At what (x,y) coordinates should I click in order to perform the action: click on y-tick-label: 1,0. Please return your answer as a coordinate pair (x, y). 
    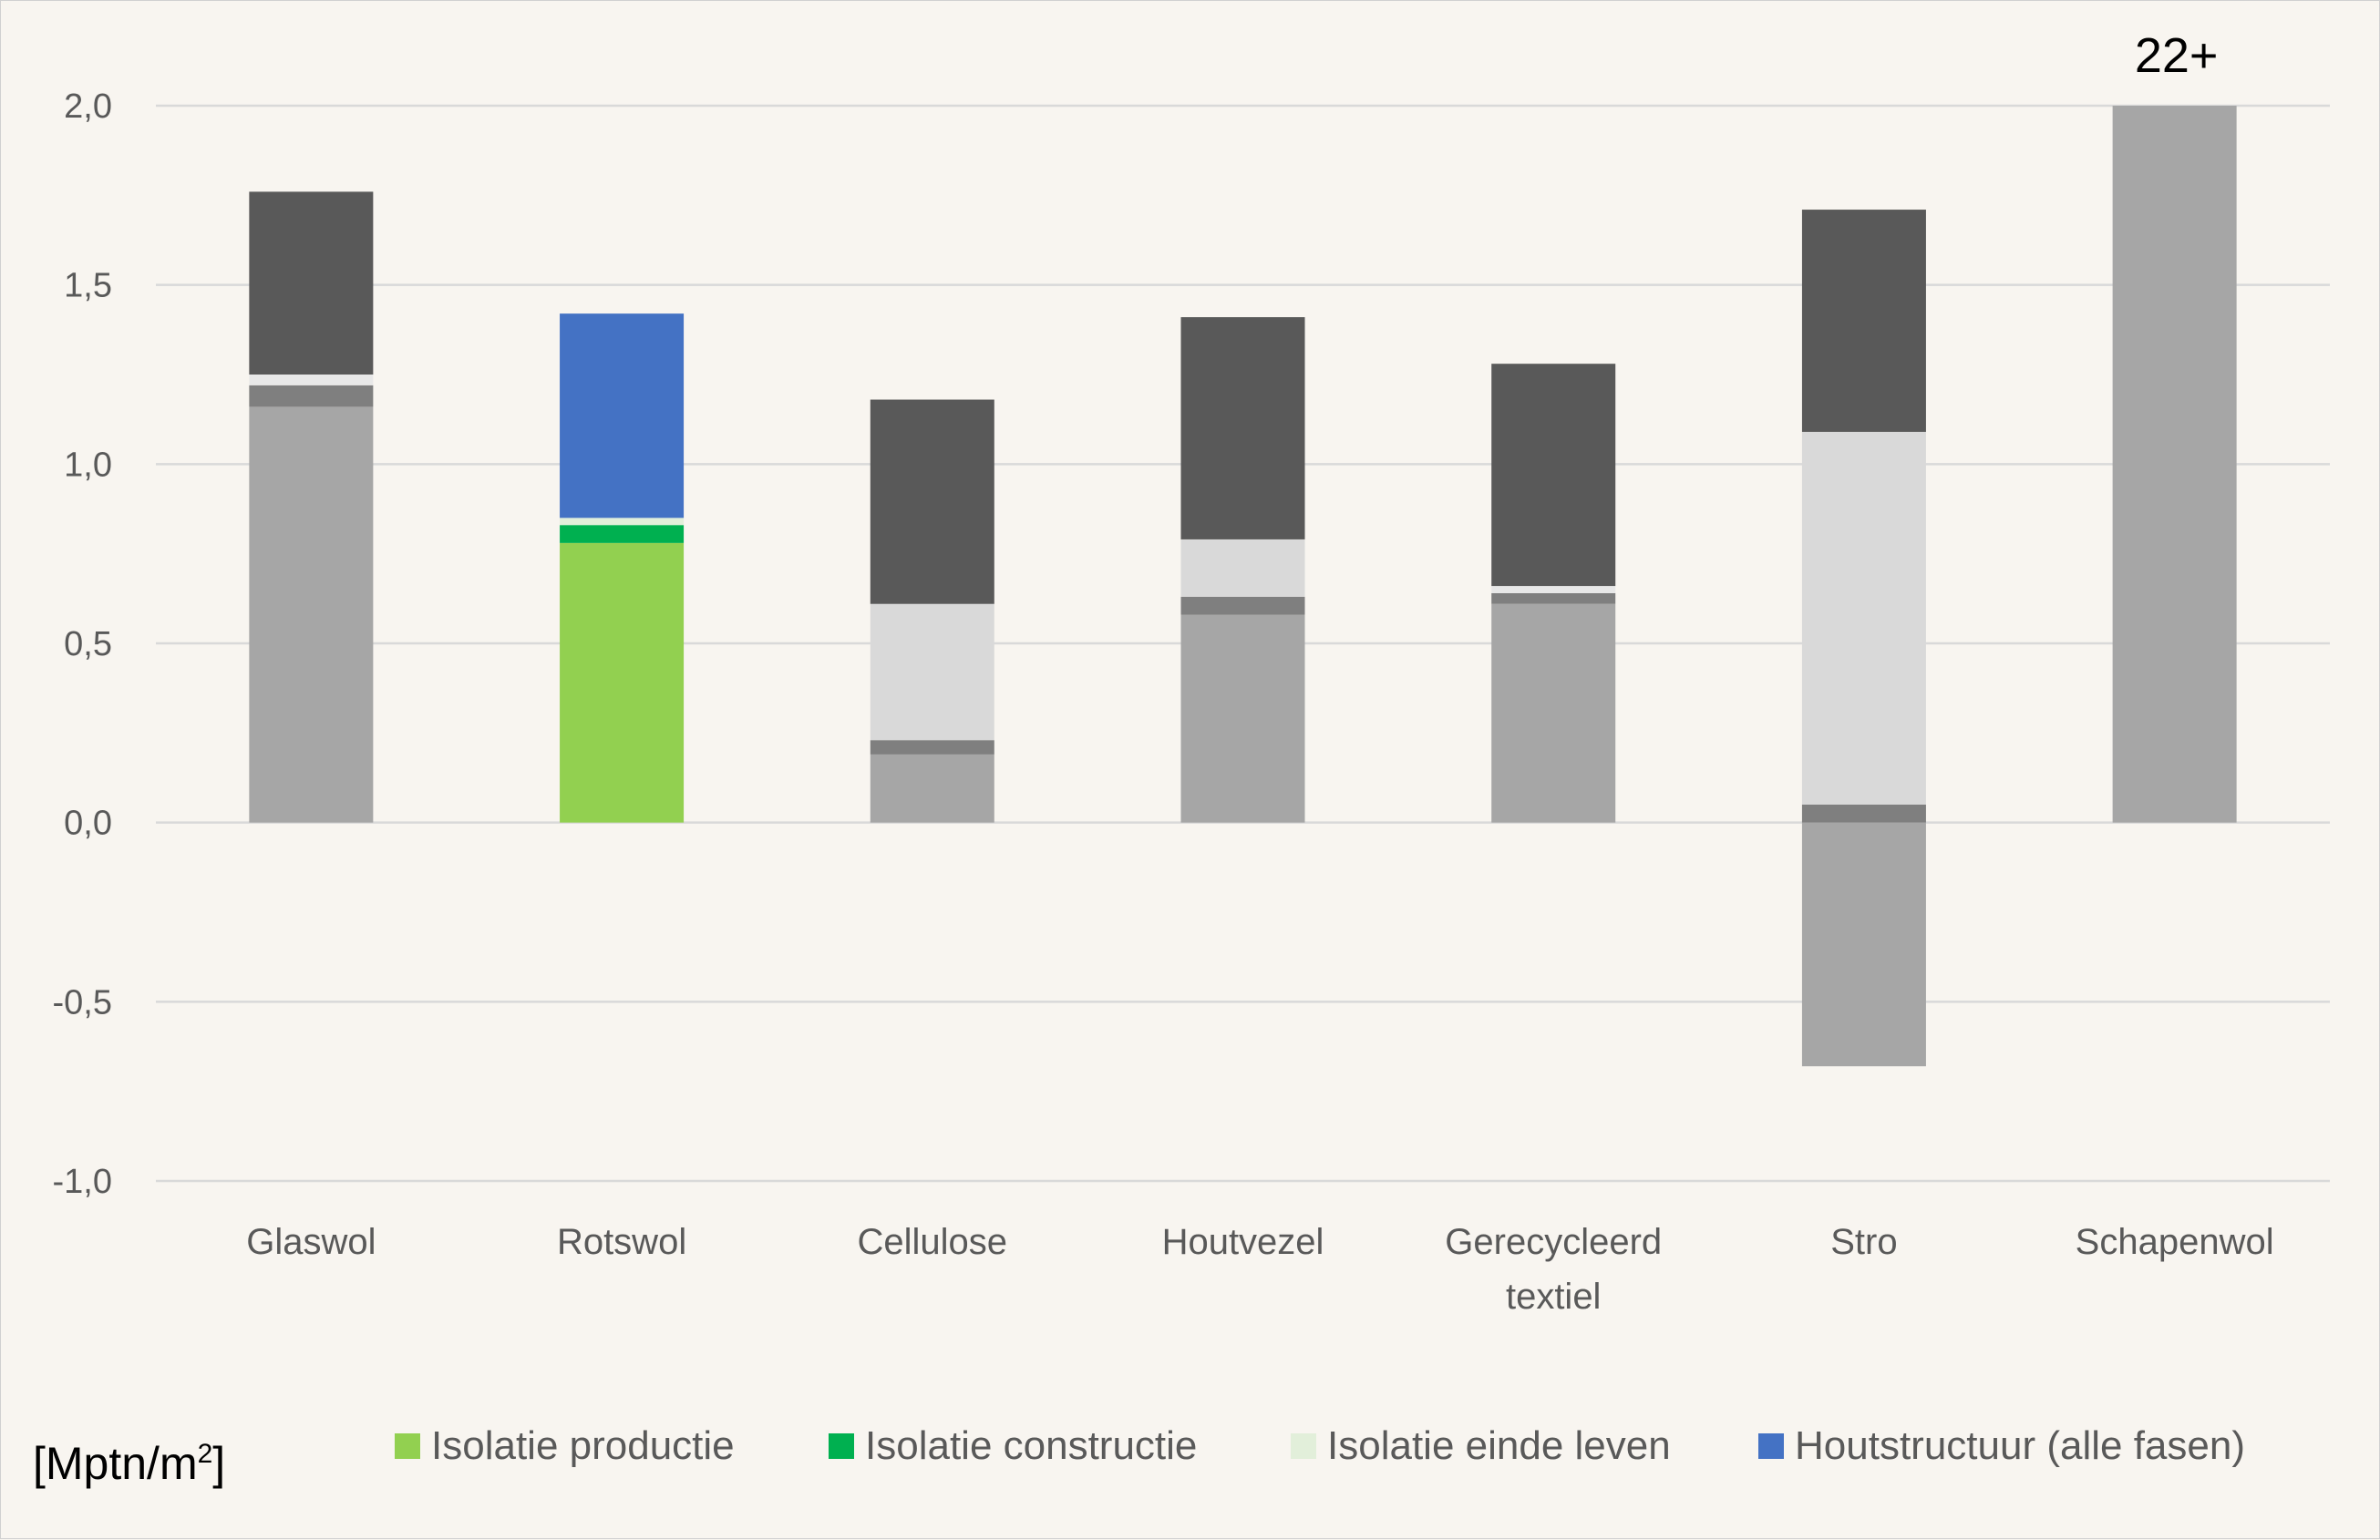
    Looking at the image, I should click on (88, 465).